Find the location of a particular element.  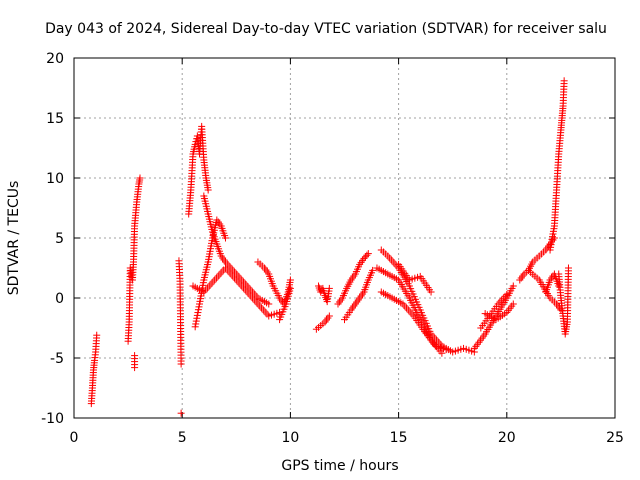

x-tick-label: 15 is located at coordinates (399, 438).